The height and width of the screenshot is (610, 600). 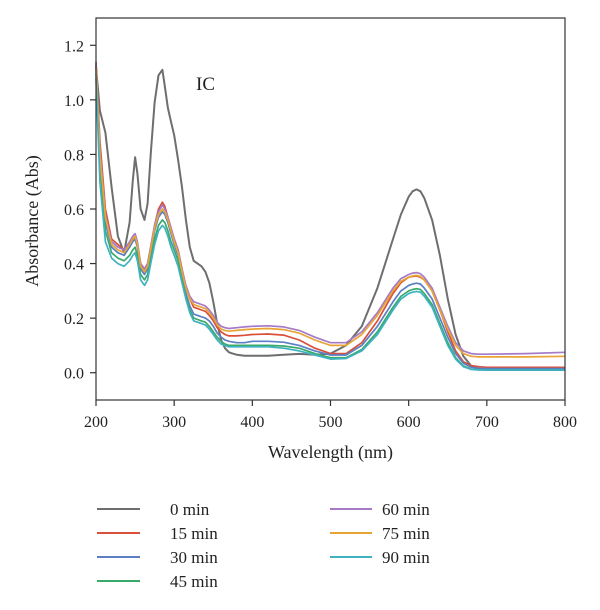 I want to click on y-tick-label: 1.0, so click(x=74, y=101).